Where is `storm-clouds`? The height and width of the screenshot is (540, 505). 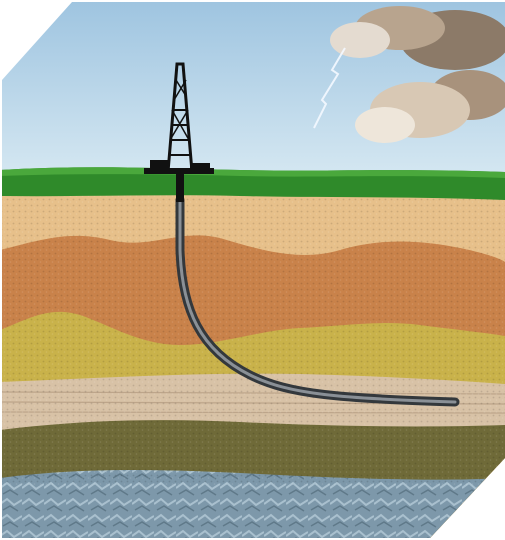
storm-clouds is located at coordinates (417, 74).